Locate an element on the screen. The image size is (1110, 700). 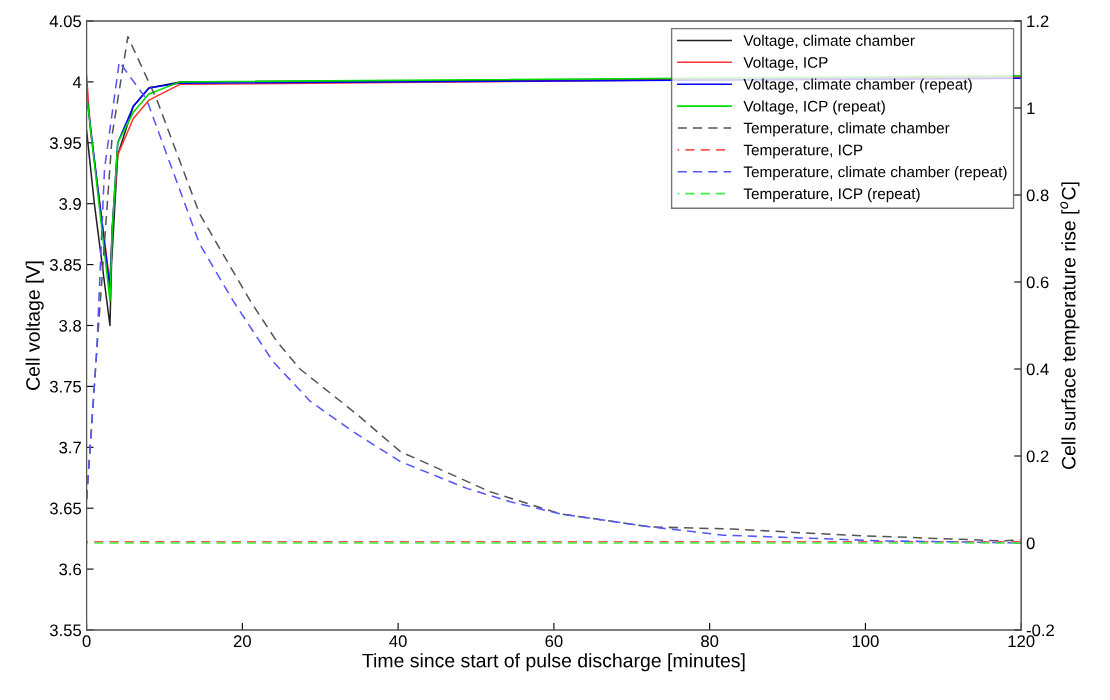
y-tick-label: 3.95 is located at coordinates (65, 143).